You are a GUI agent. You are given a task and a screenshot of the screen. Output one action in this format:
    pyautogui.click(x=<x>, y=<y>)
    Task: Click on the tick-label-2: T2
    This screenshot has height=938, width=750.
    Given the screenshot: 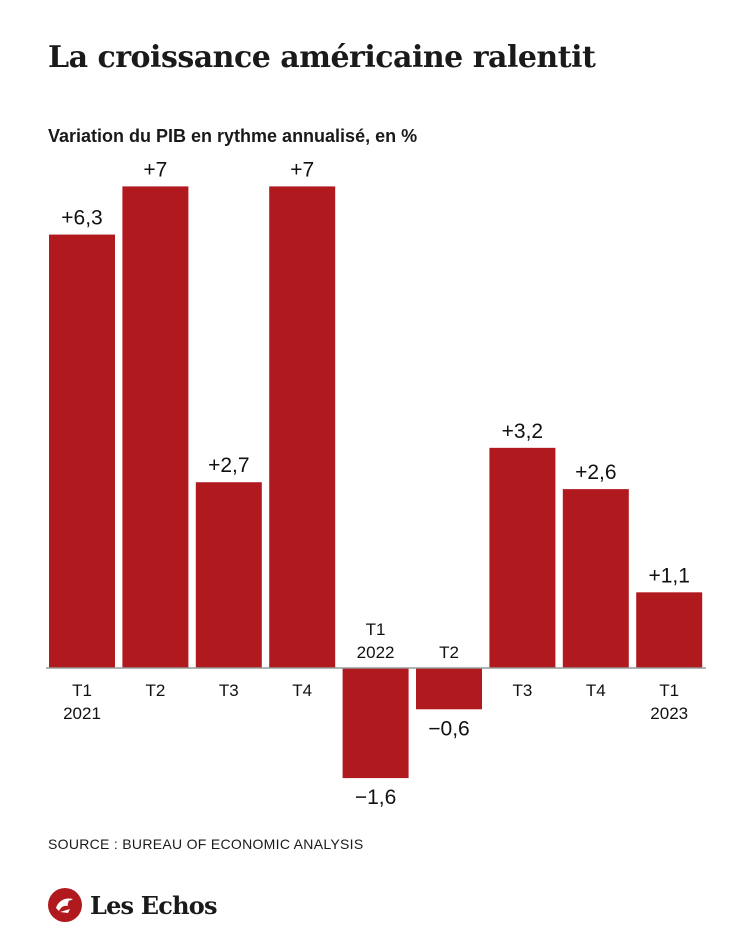 What is the action you would take?
    pyautogui.click(x=155, y=690)
    